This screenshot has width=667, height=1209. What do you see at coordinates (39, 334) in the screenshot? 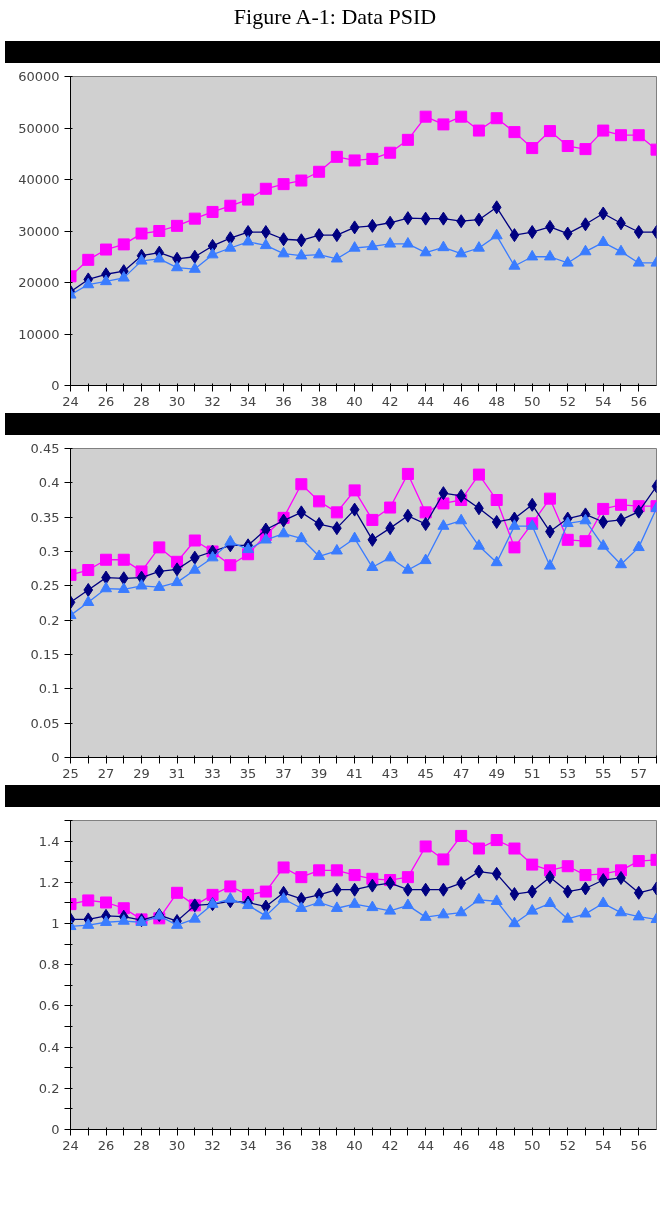
I see `y-tick-label: 10000` at bounding box center [39, 334].